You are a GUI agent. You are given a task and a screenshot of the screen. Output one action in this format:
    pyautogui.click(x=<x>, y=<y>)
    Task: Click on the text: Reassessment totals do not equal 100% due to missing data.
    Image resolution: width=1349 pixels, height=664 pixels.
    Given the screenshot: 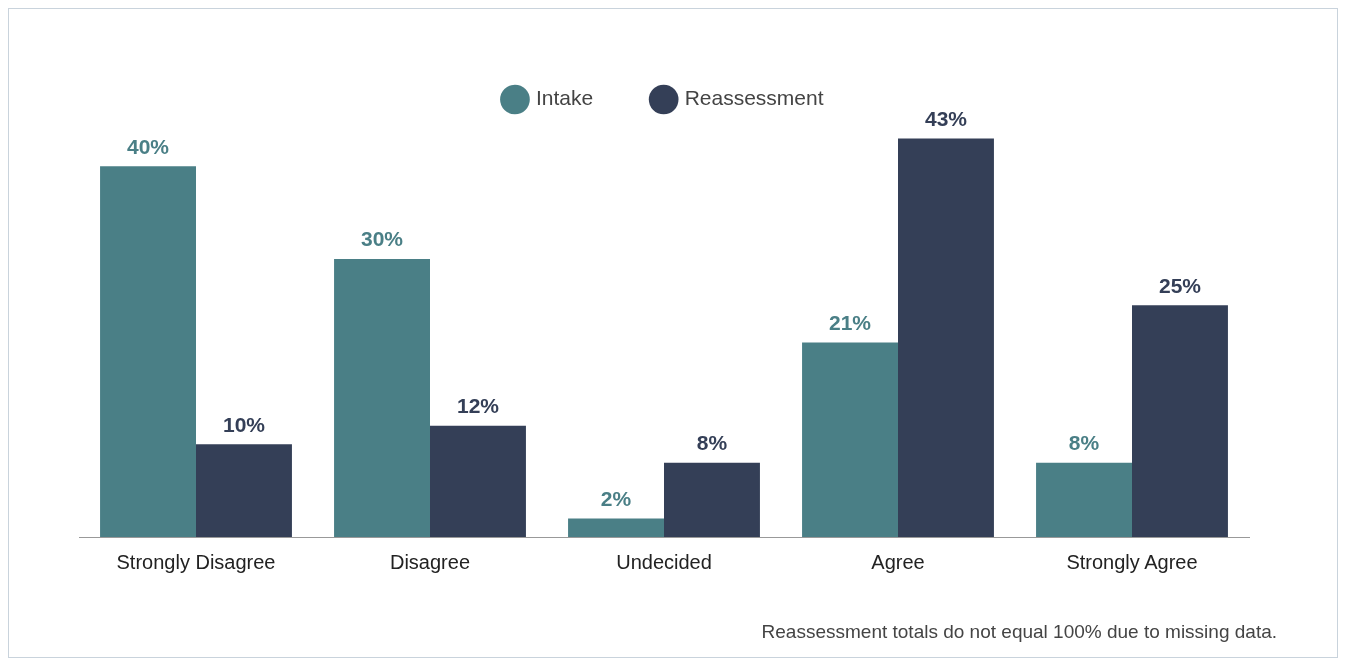 What is the action you would take?
    pyautogui.click(x=1019, y=632)
    